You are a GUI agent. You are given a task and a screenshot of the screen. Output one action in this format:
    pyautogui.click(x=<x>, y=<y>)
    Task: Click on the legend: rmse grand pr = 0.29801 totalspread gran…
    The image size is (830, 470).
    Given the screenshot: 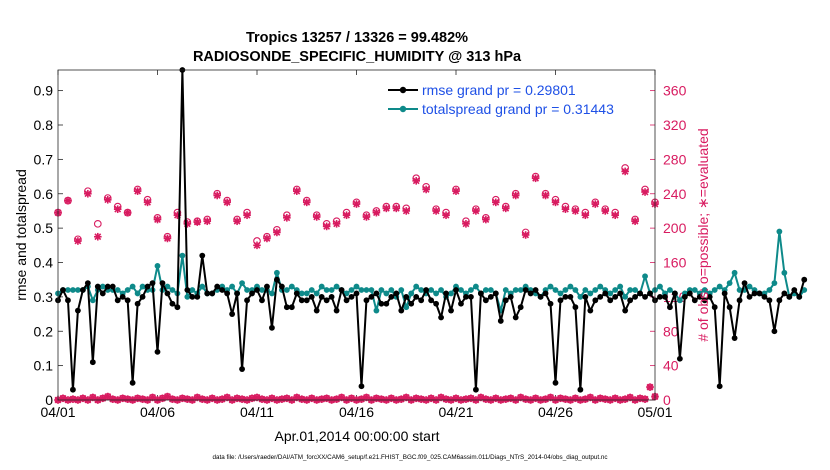 What is the action you would take?
    pyautogui.click(x=501, y=99)
    